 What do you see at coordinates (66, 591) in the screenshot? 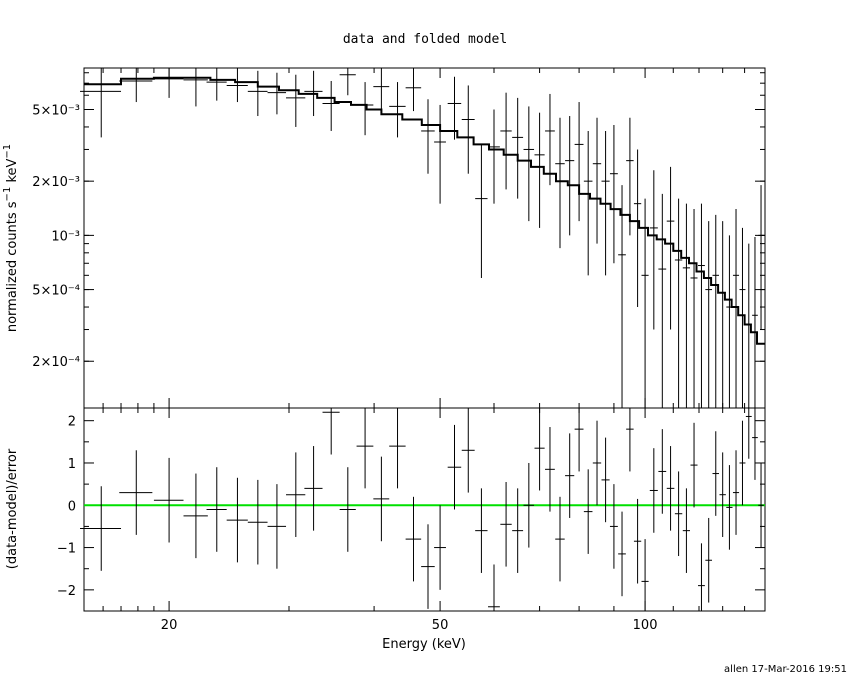
I see `lower-ytick-label: −2` at bounding box center [66, 591].